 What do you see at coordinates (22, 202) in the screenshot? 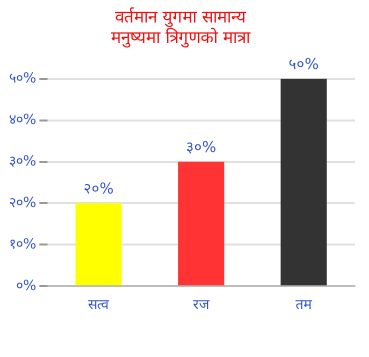
I see `y-tick-label: २०%` at bounding box center [22, 202].